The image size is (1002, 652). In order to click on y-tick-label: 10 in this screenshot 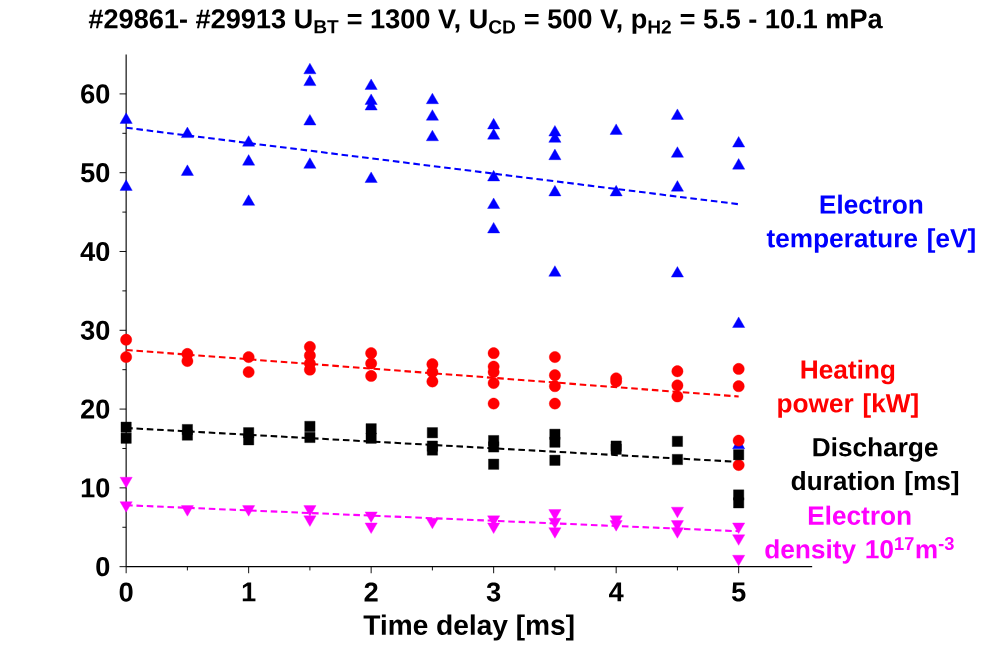, I will do `click(95, 488)`.